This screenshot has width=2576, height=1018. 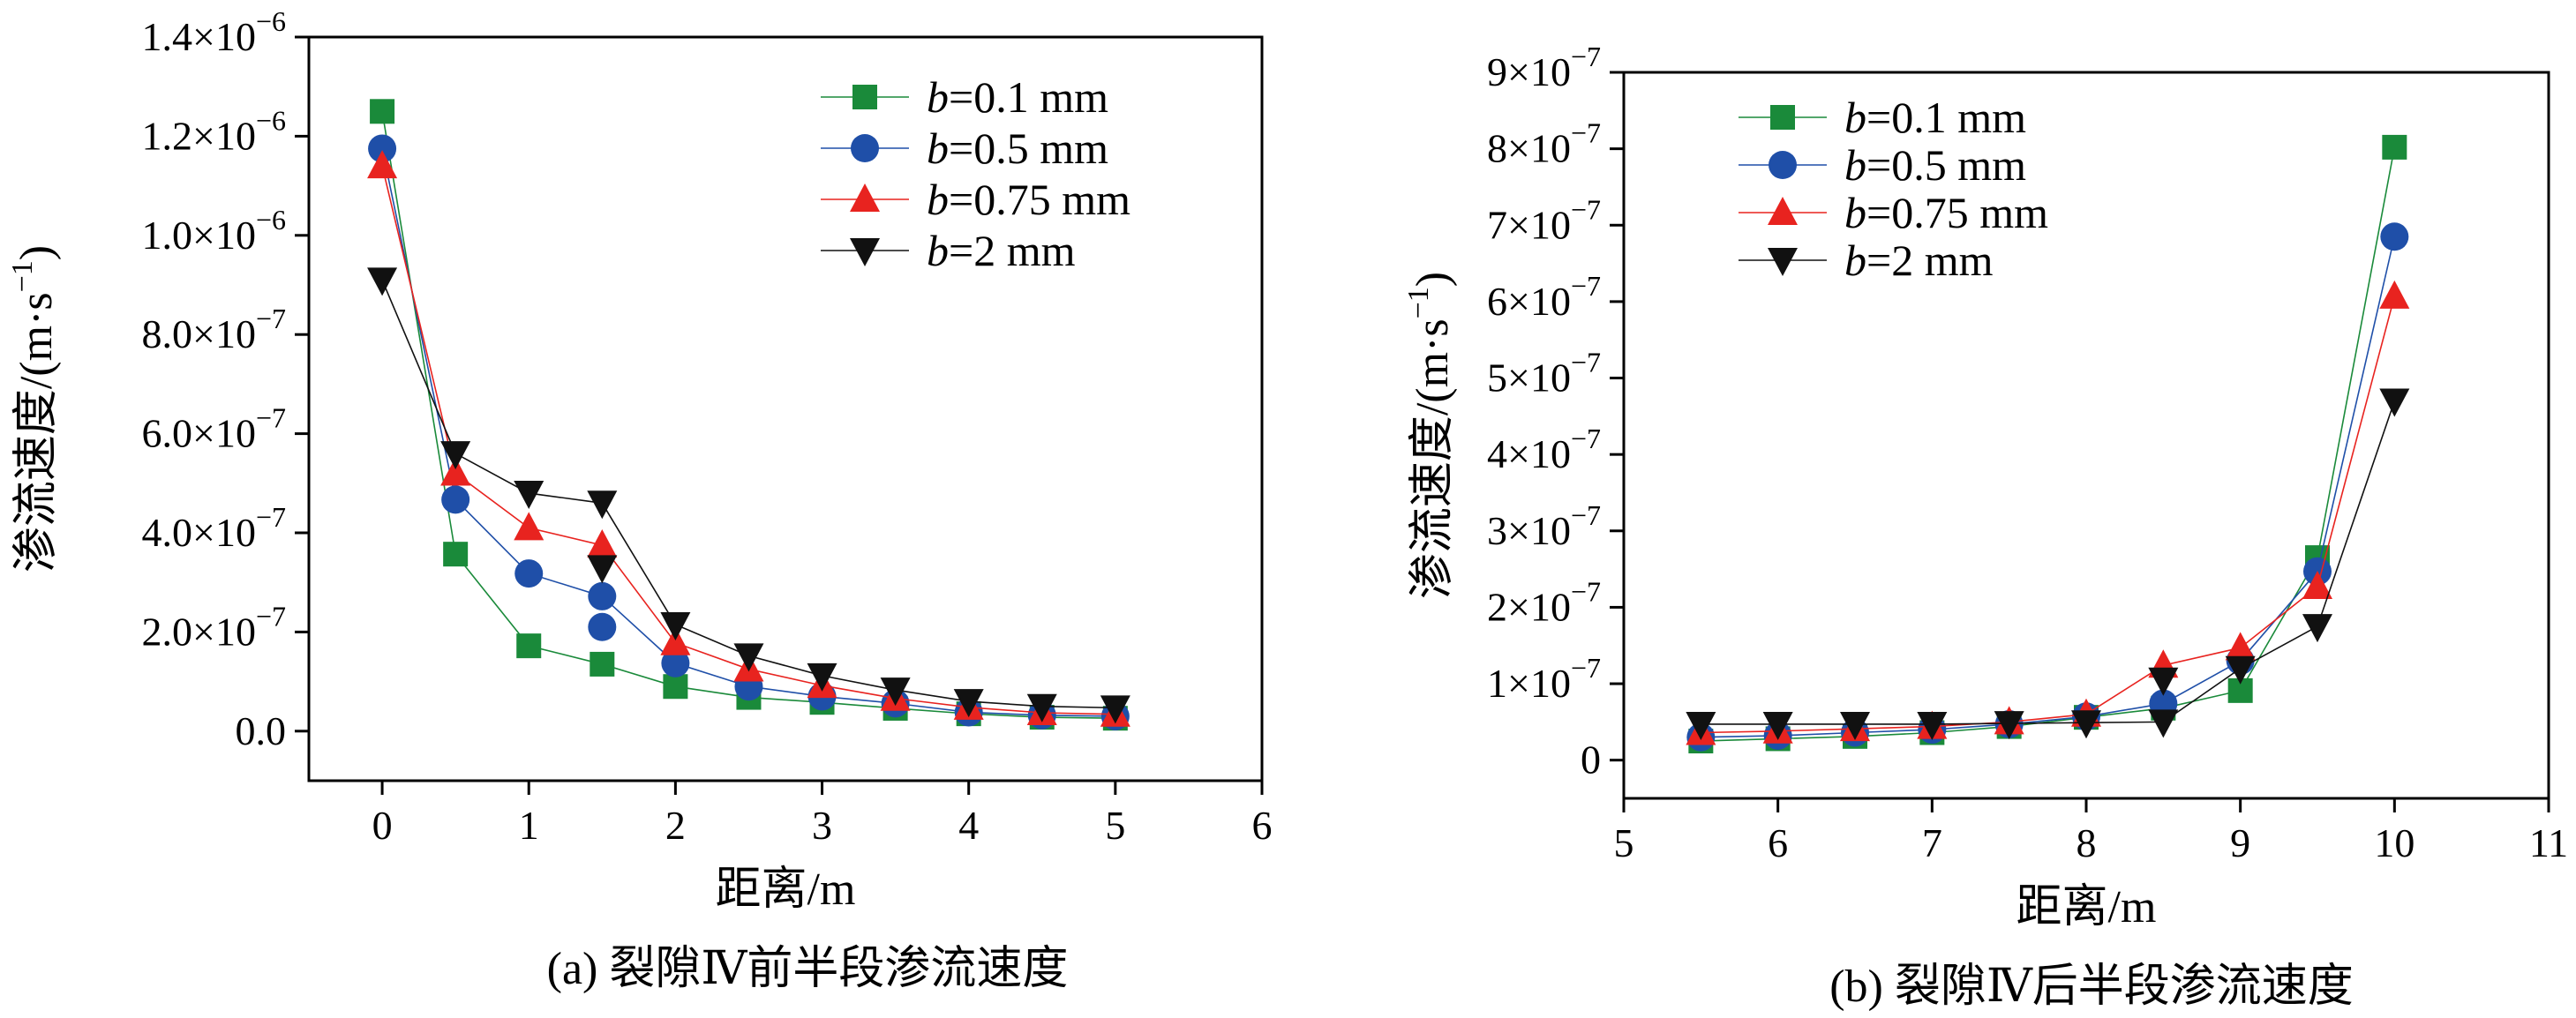 I want to click on y-tick-label: 8×10⁻⁷, so click(x=1544, y=144).